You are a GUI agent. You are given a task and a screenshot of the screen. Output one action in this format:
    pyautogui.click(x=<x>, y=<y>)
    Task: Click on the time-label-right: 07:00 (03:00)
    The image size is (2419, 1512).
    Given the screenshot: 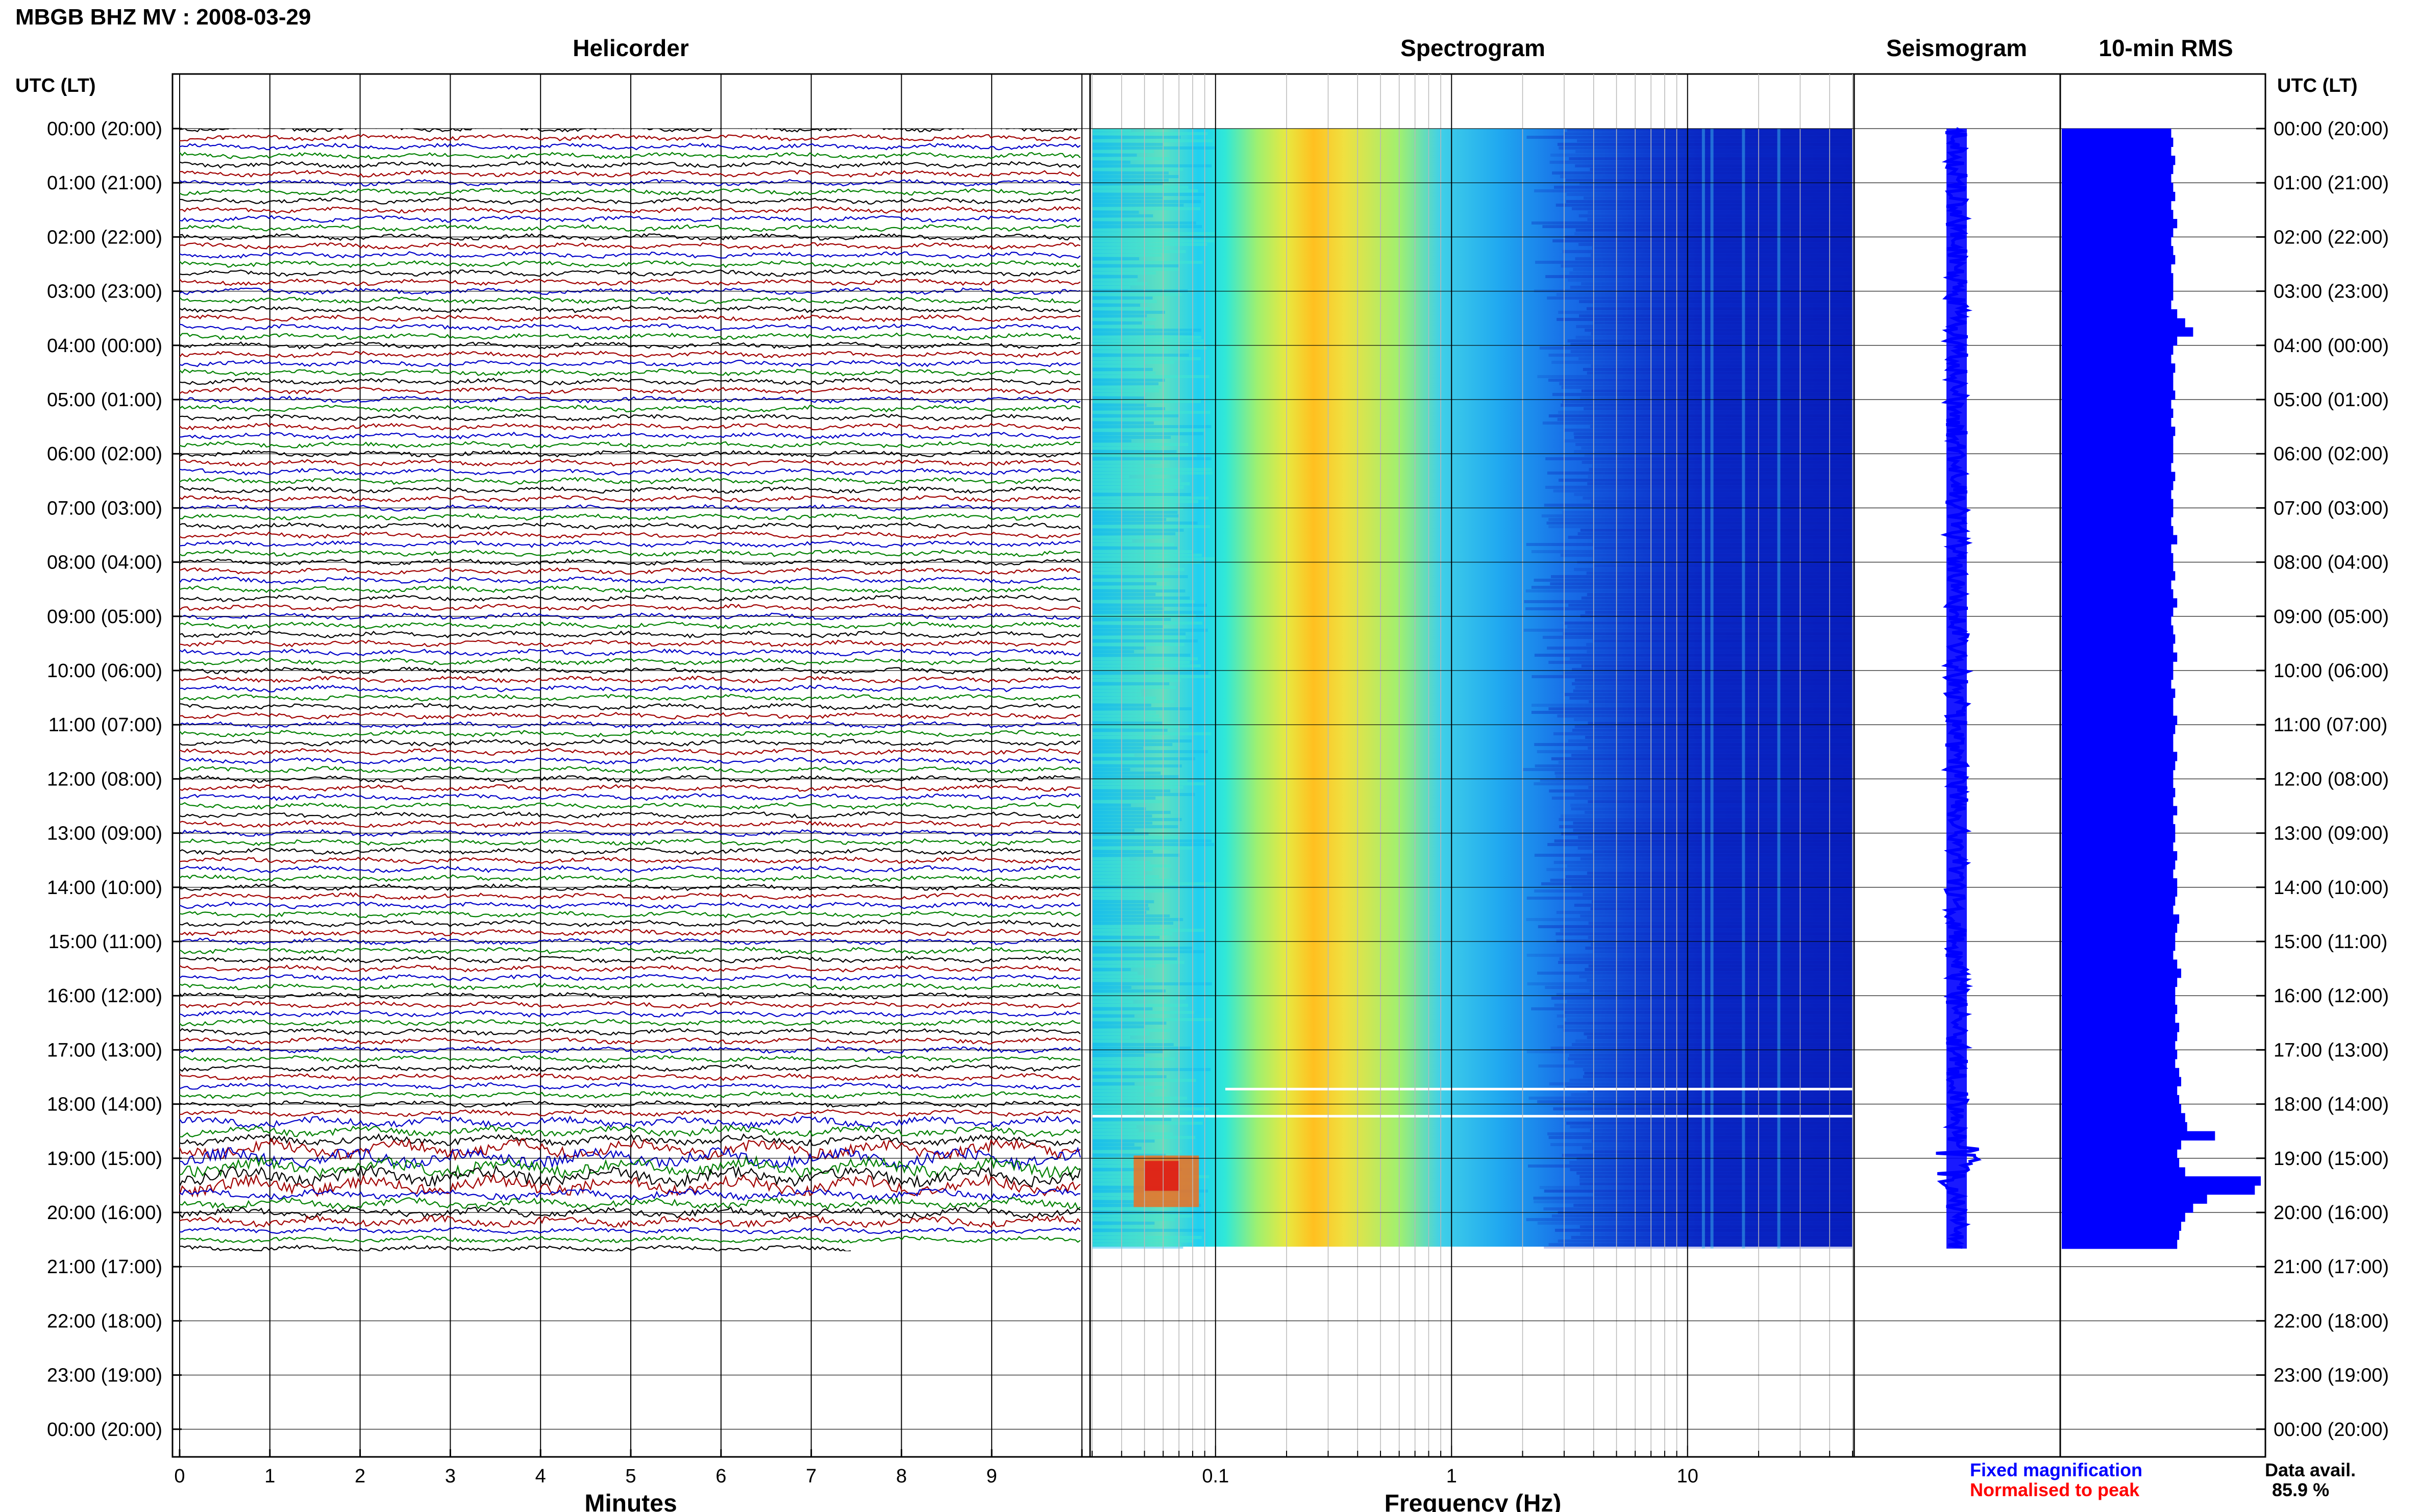 What is the action you would take?
    pyautogui.click(x=2331, y=508)
    